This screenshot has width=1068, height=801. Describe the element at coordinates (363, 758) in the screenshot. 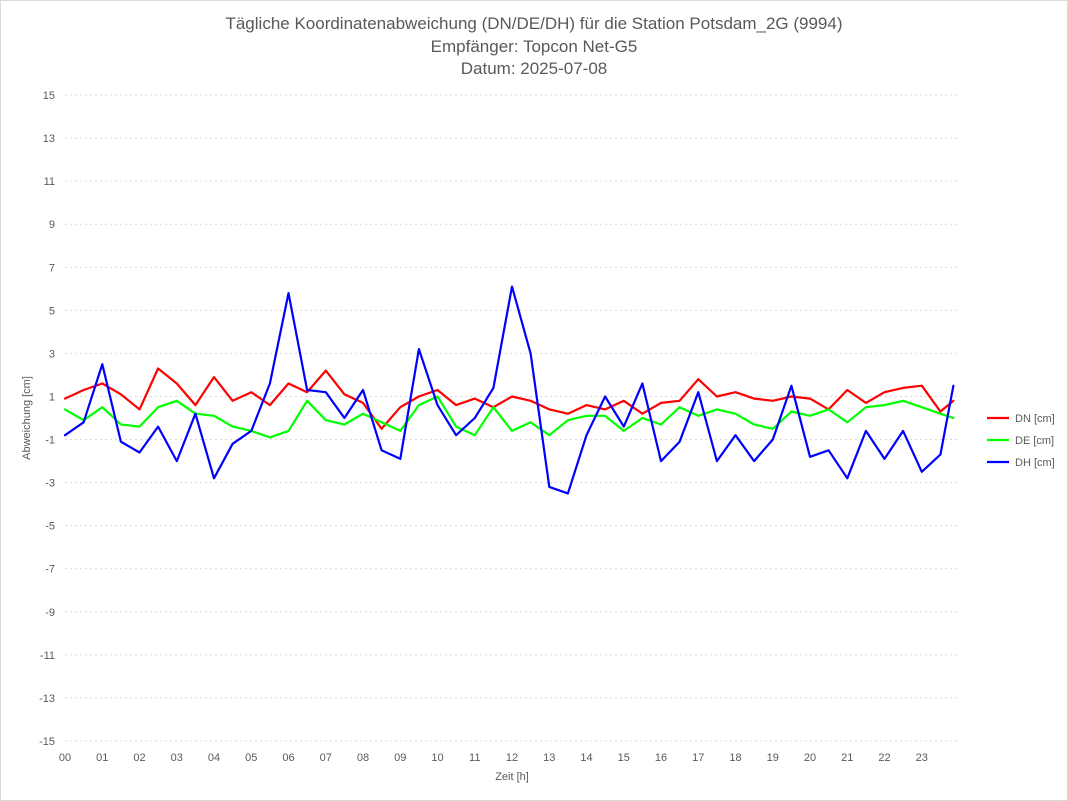

I see `x-tick-label: 08` at that location.